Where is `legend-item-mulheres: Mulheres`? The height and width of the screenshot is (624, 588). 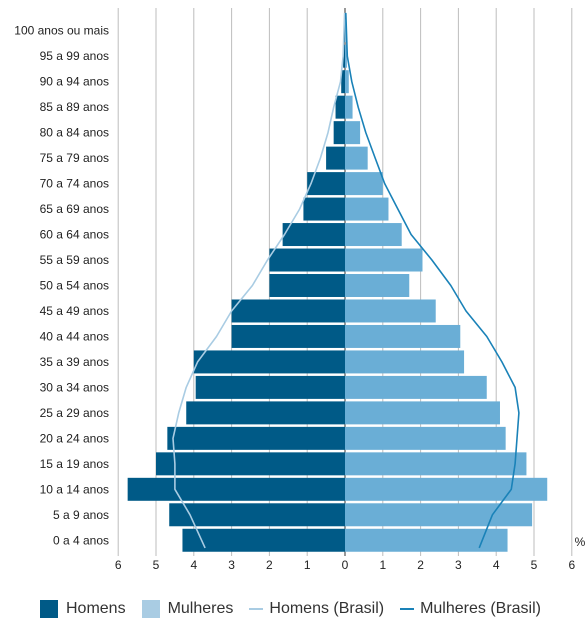 legend-item-mulheres: Mulheres is located at coordinates (187, 609).